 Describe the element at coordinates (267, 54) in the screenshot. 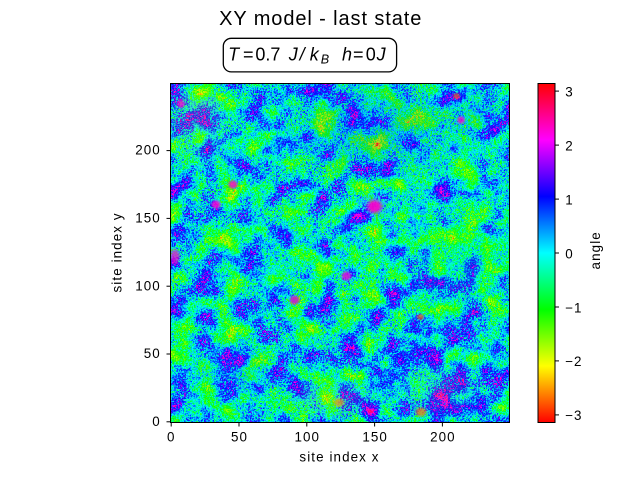

I see `svg-text: 0.7` at that location.